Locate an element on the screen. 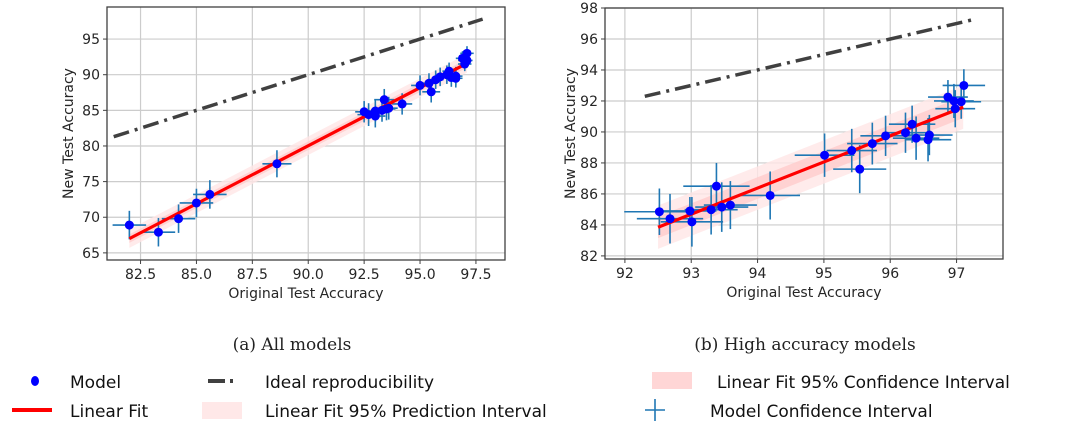 This screenshot has width=1080, height=428. legend-ideal-label: Ideal reproducibility is located at coordinates (349, 383).